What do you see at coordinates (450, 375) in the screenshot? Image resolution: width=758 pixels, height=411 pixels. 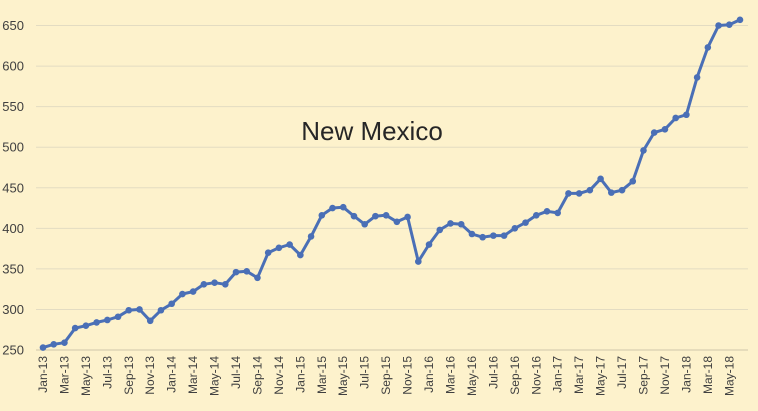 I see `x-tick-label: Mar-16` at bounding box center [450, 375].